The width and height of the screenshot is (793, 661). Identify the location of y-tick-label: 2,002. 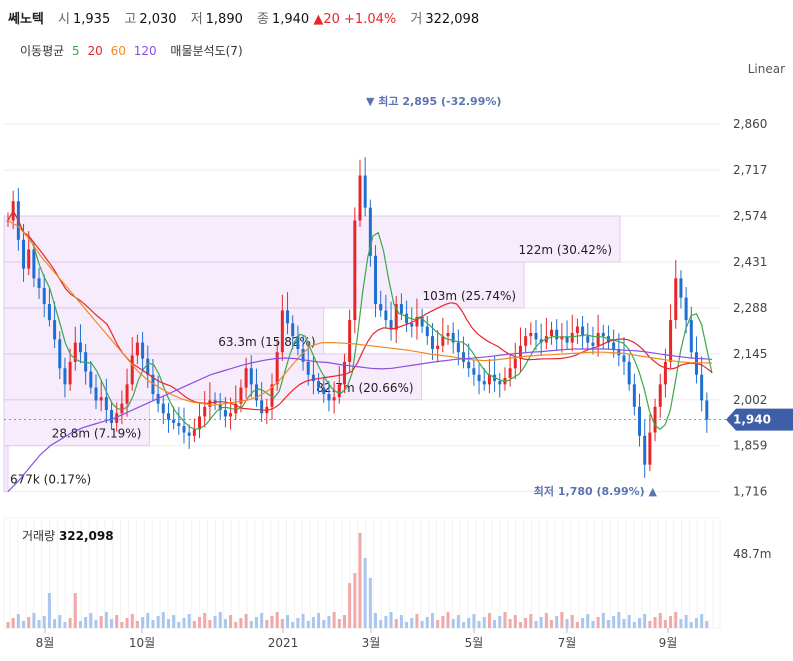
(750, 400).